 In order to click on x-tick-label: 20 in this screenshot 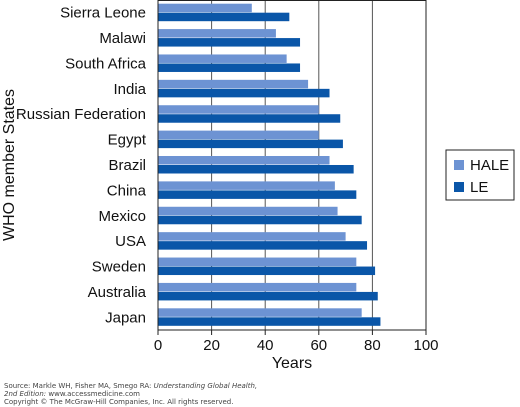, I will do `click(211, 345)`.